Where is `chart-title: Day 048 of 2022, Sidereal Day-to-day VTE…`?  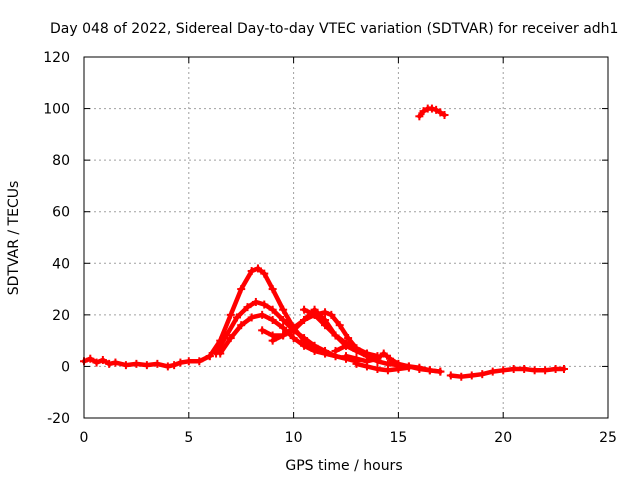
chart-title: Day 048 of 2022, Sidereal Day-to-day VTE… is located at coordinates (334, 29).